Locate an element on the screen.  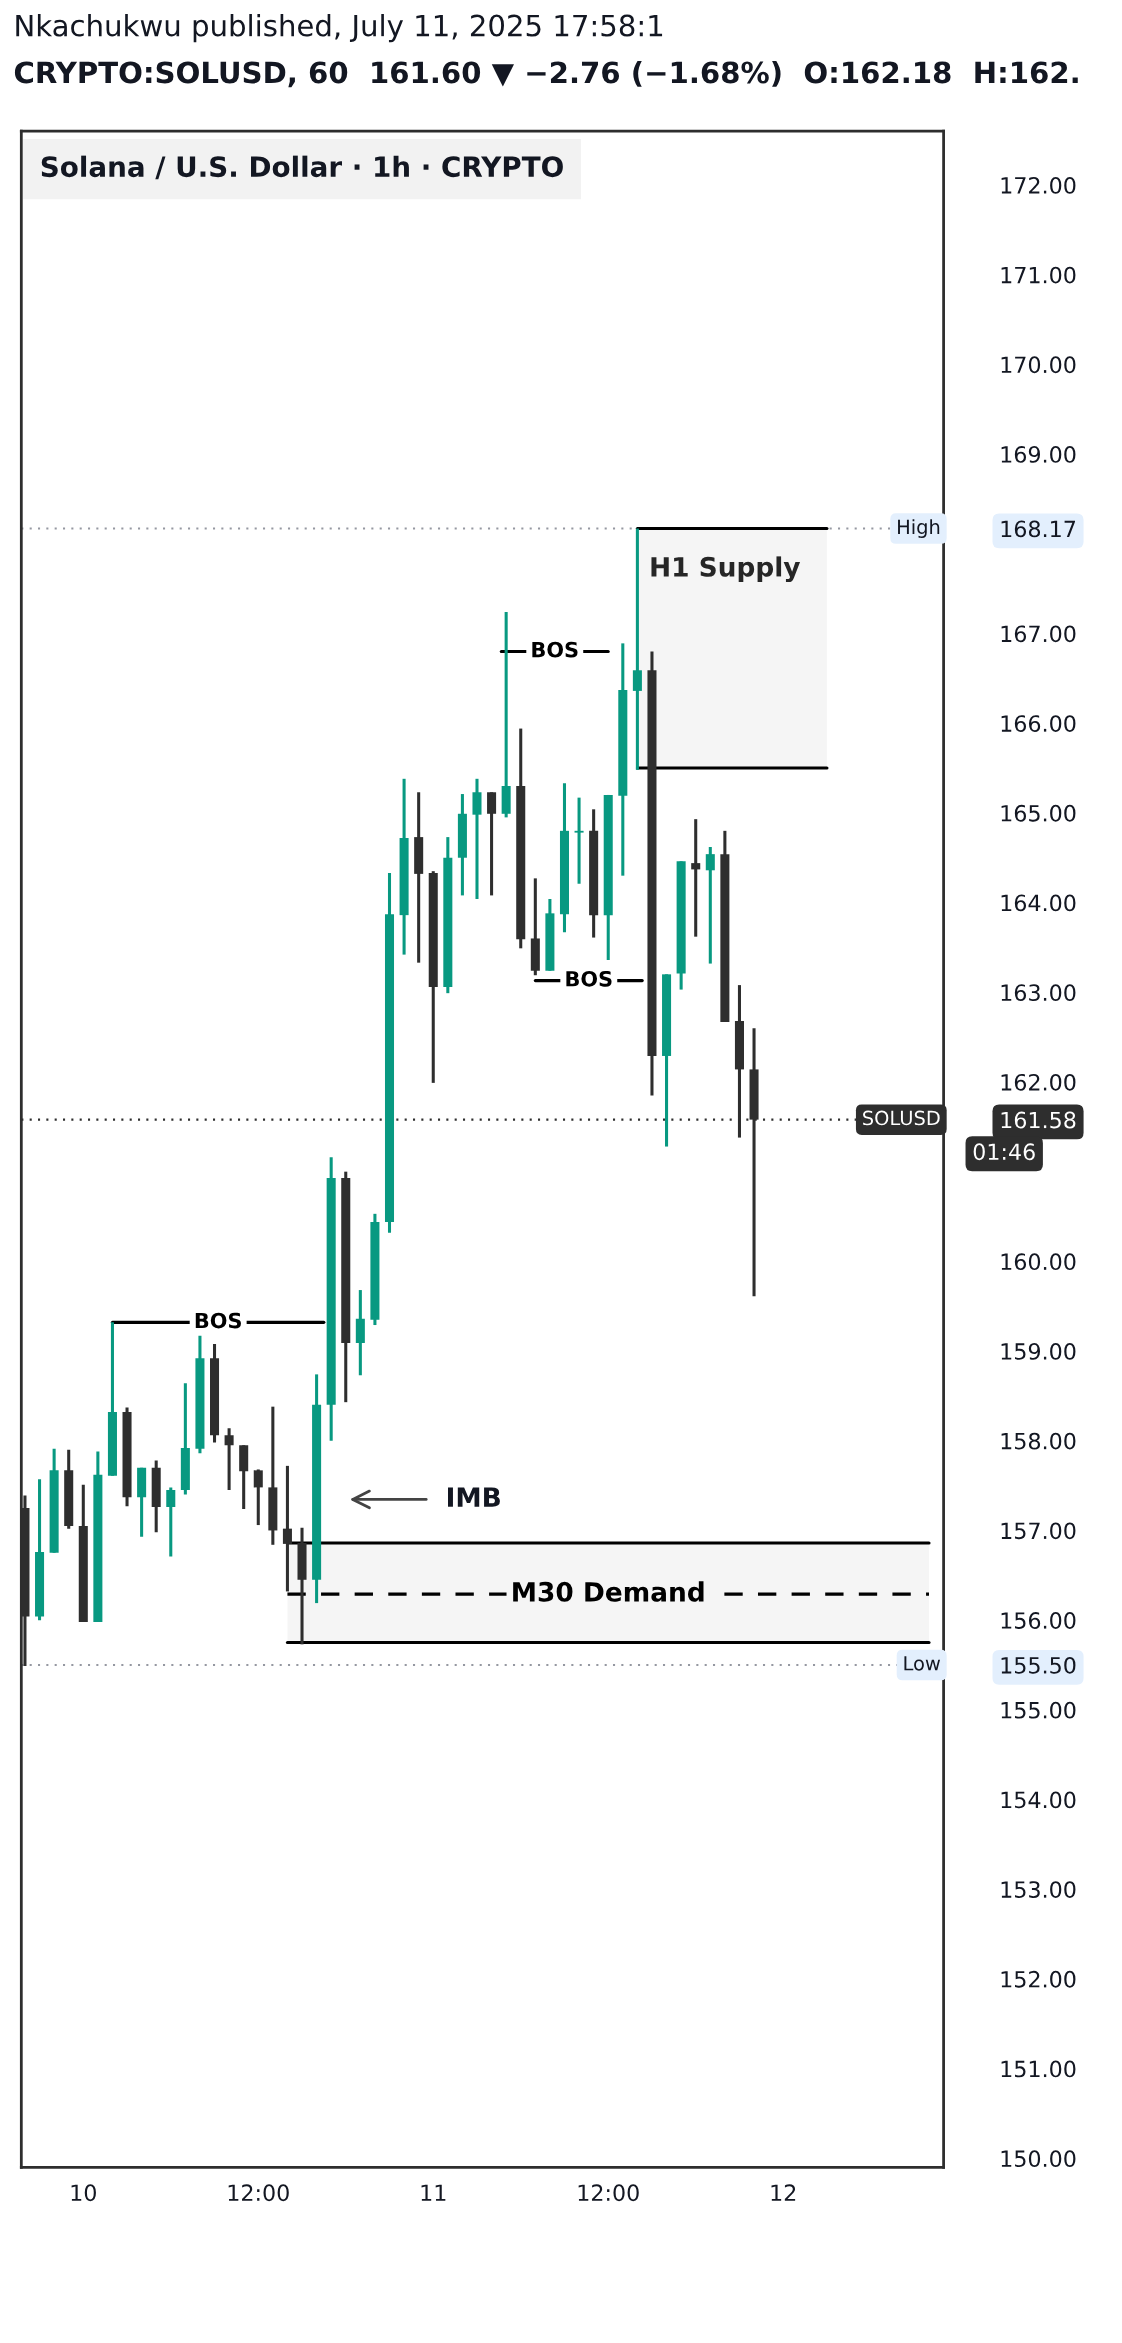
ref-line-label: SOLUSD is located at coordinates (901, 1118).